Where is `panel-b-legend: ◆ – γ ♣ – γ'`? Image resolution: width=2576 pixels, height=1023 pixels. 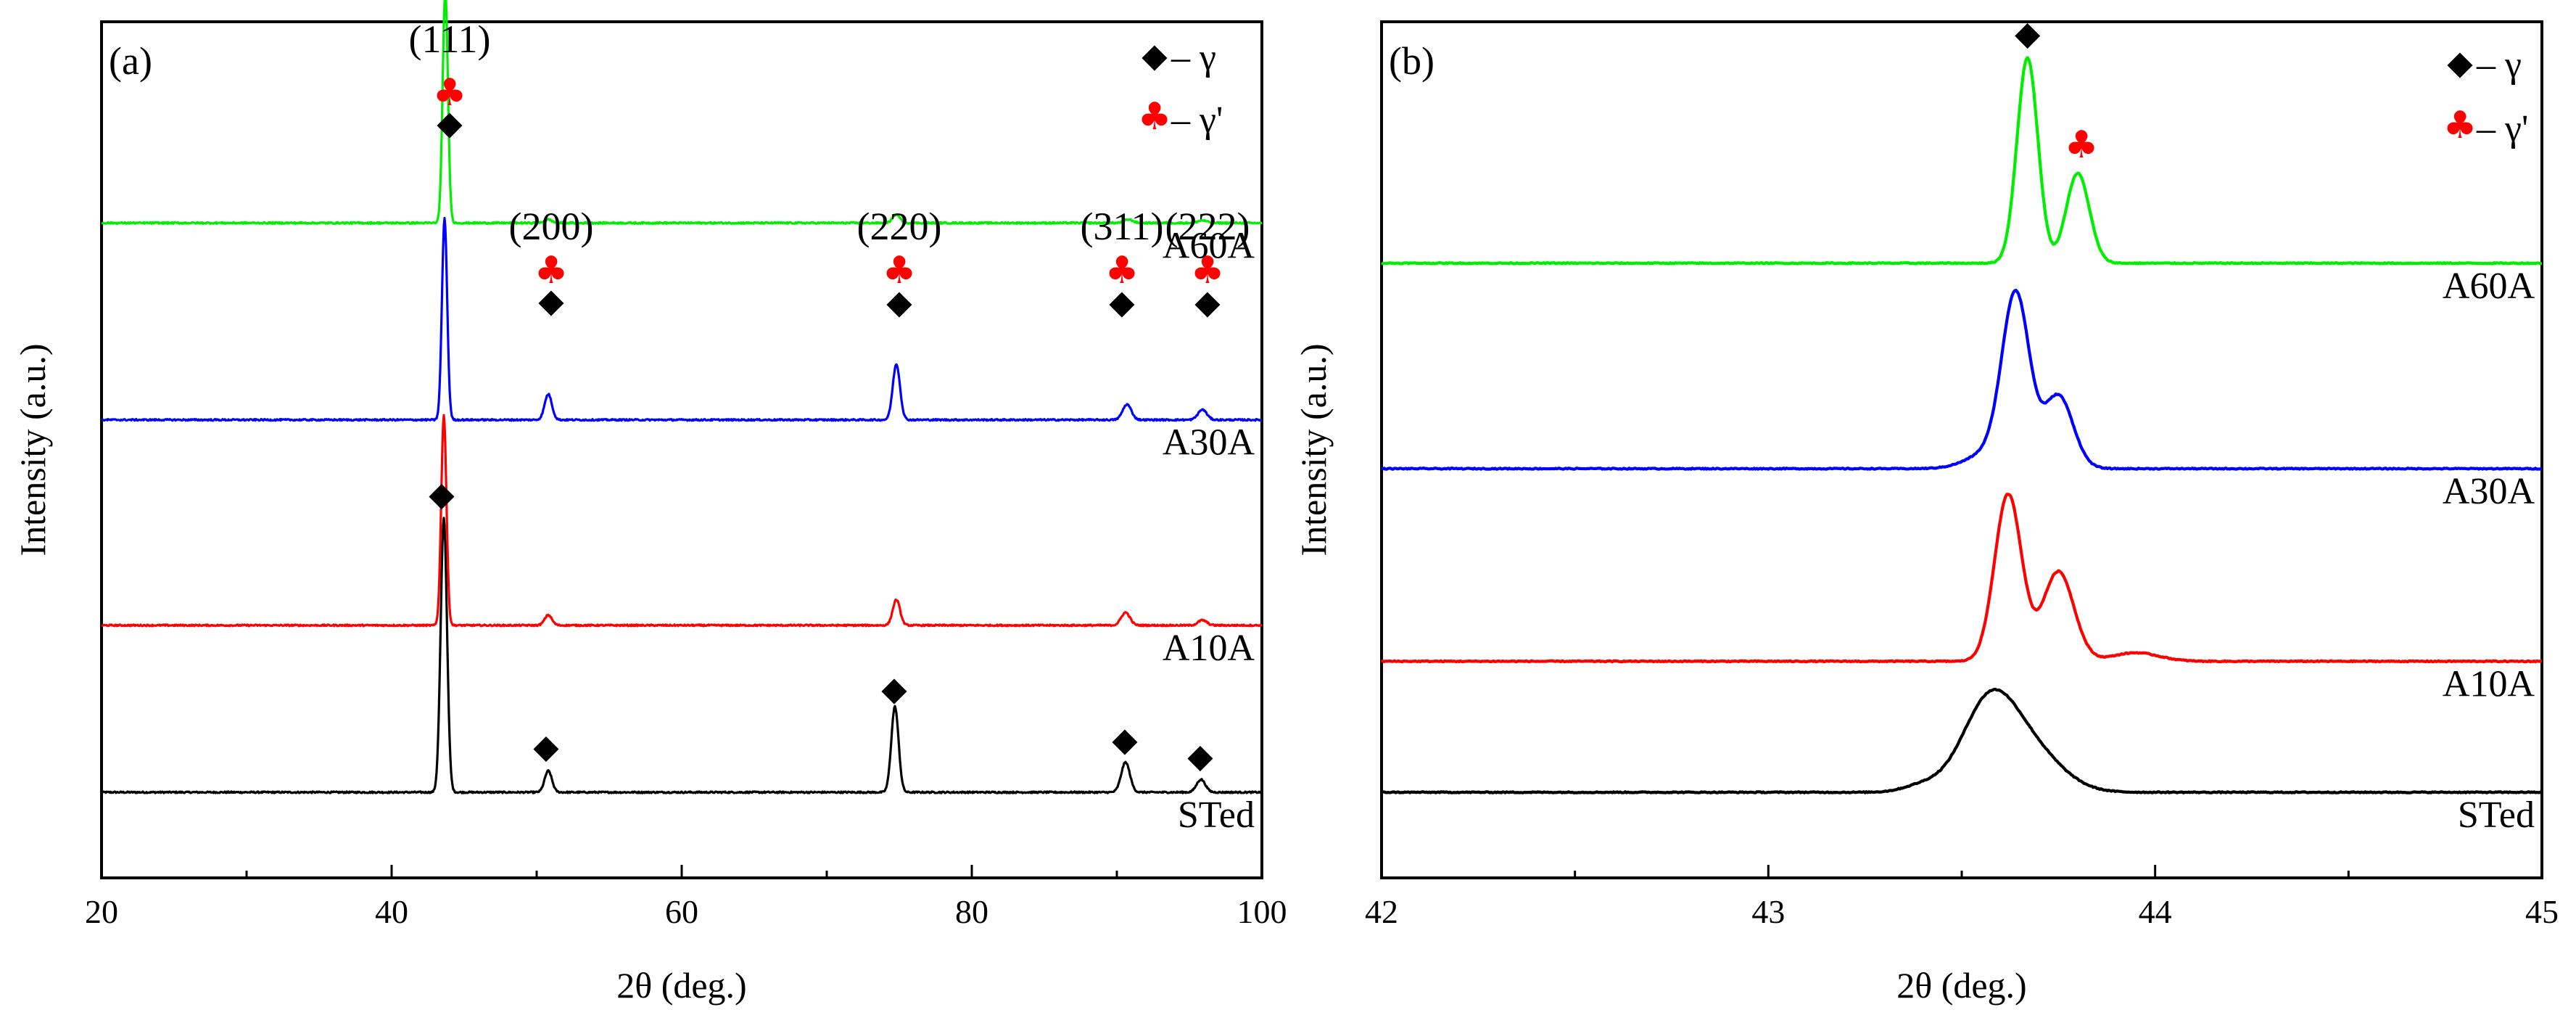
panel-b-legend: ◆ – γ ♣ – γ' is located at coordinates (2486, 96).